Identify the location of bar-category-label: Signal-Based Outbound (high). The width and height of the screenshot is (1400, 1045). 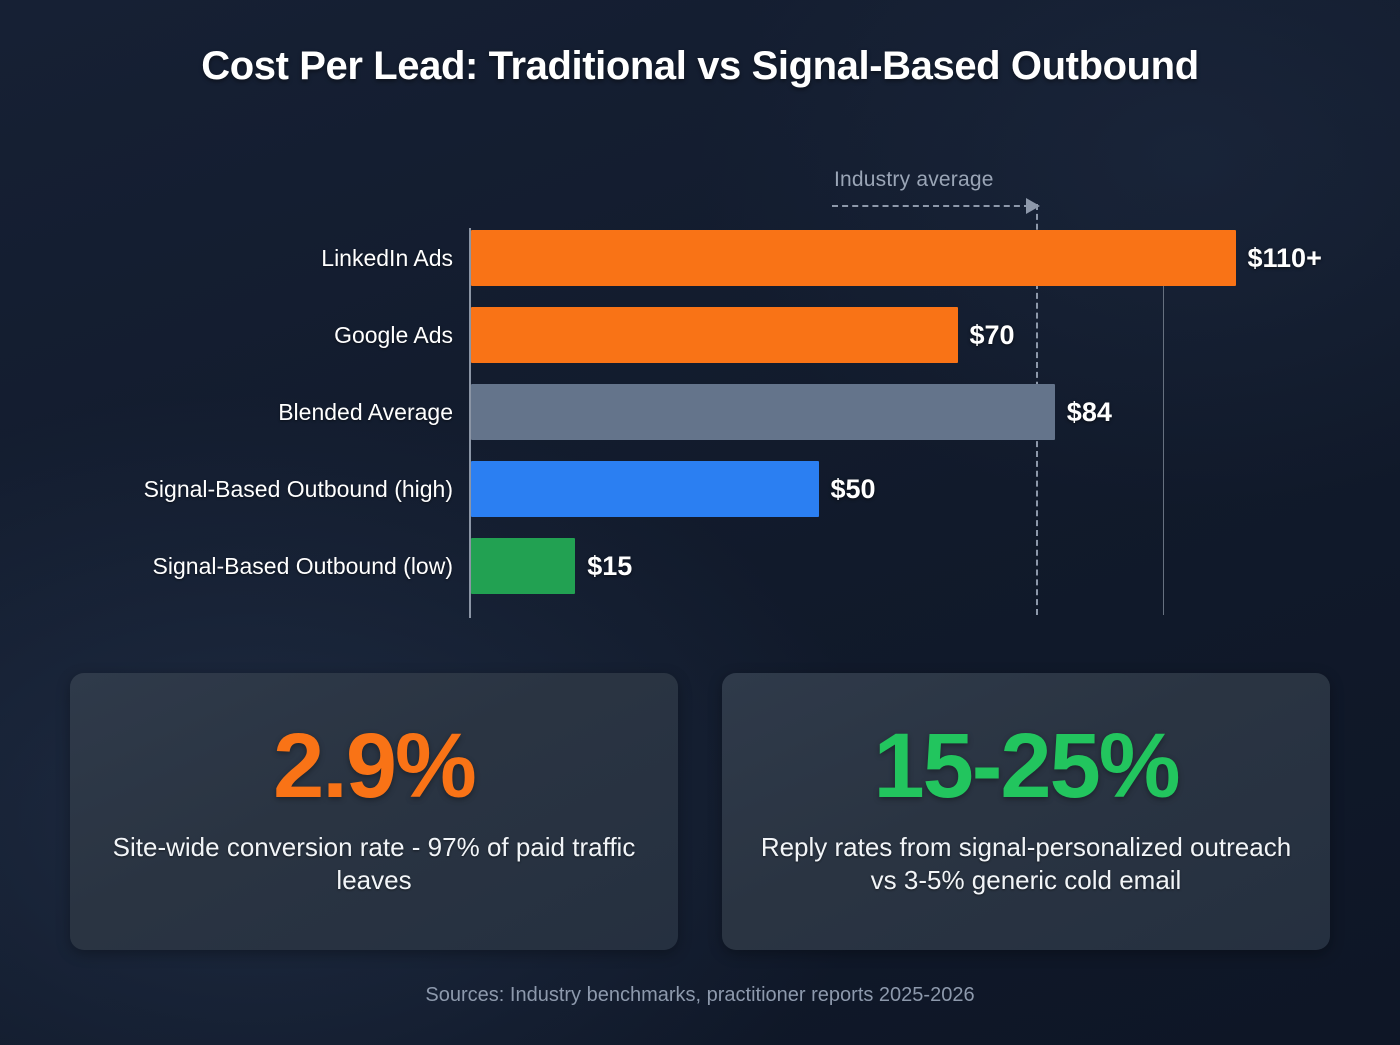
(298, 489).